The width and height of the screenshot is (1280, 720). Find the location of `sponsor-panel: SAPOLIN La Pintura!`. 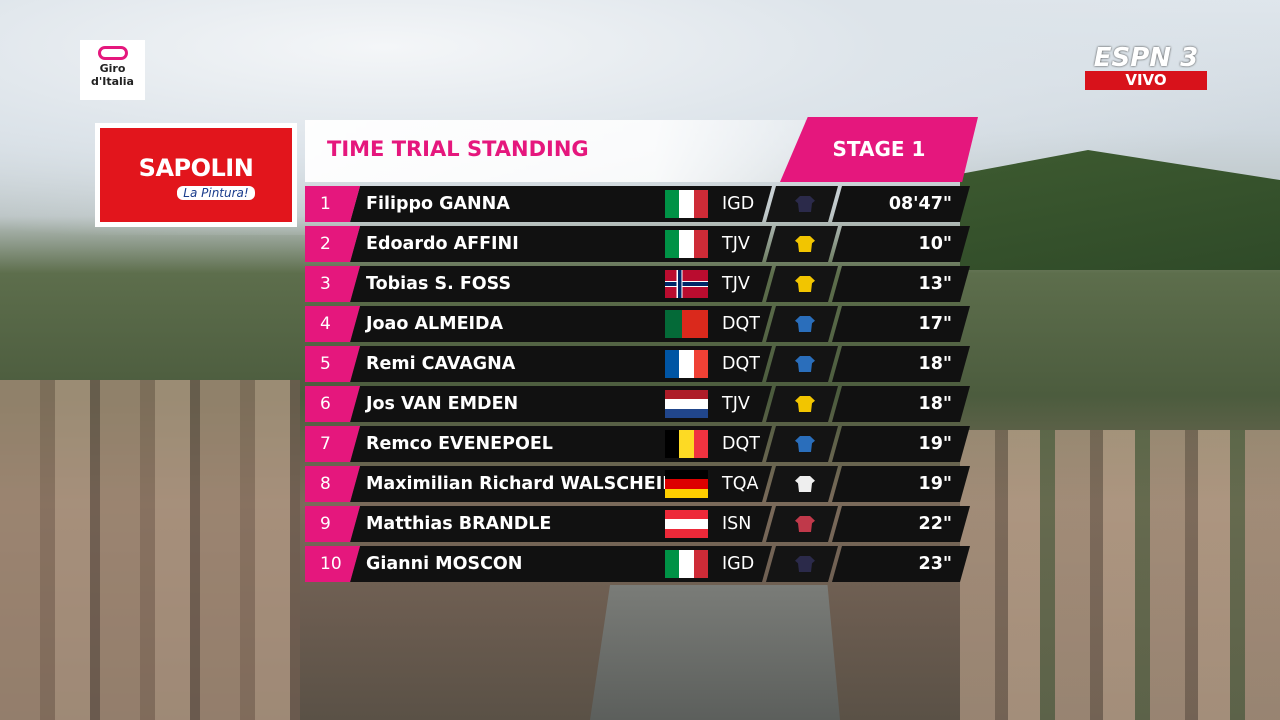

sponsor-panel: SAPOLIN La Pintura! is located at coordinates (196, 175).